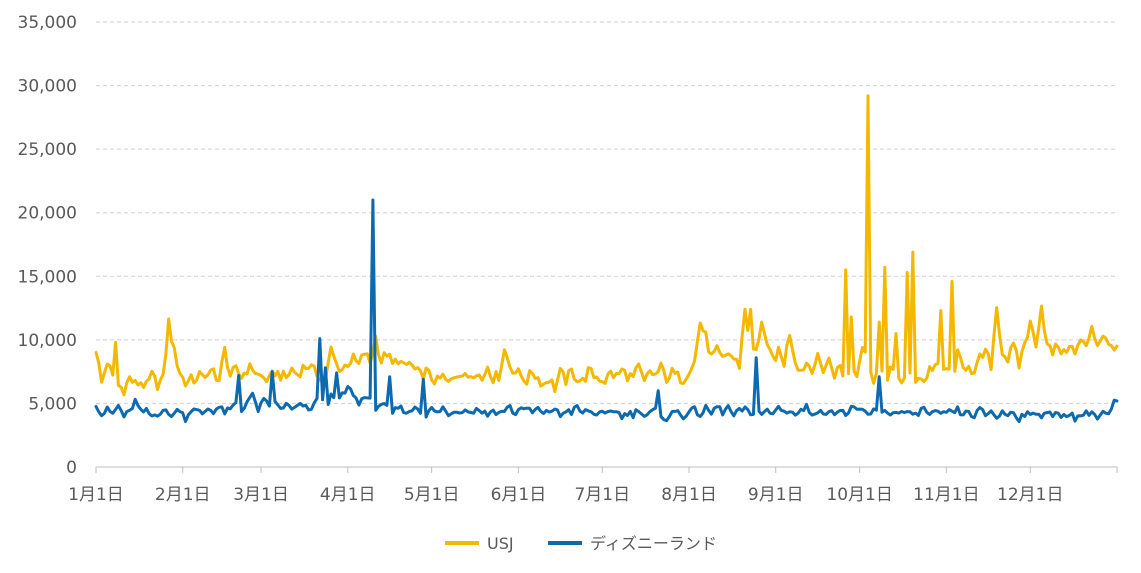 This screenshot has height=573, width=1141. Describe the element at coordinates (432, 495) in the screenshot. I see `x-tick-label: 5月1日` at that location.